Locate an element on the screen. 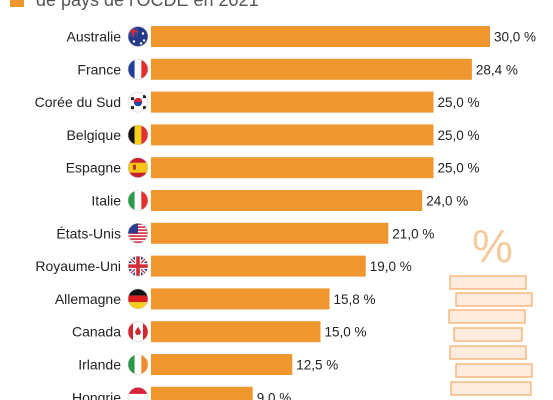 The width and height of the screenshot is (553, 400). canada-flag-icon is located at coordinates (138, 332).